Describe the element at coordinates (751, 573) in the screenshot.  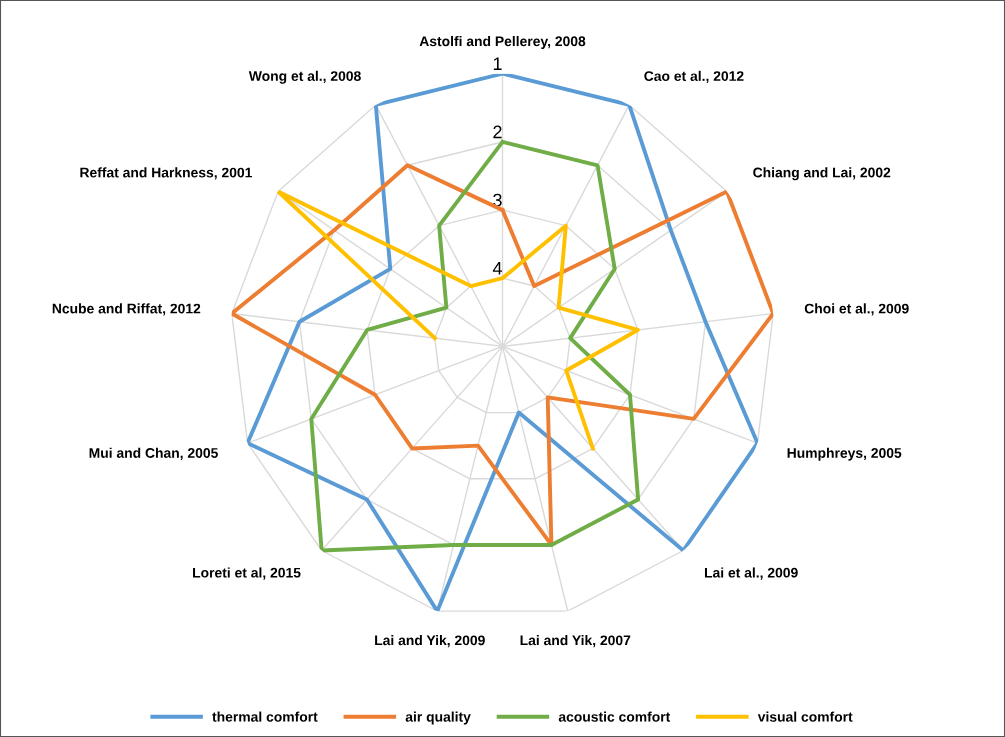
I see `spoke-label: Lai et al., 2009` at that location.